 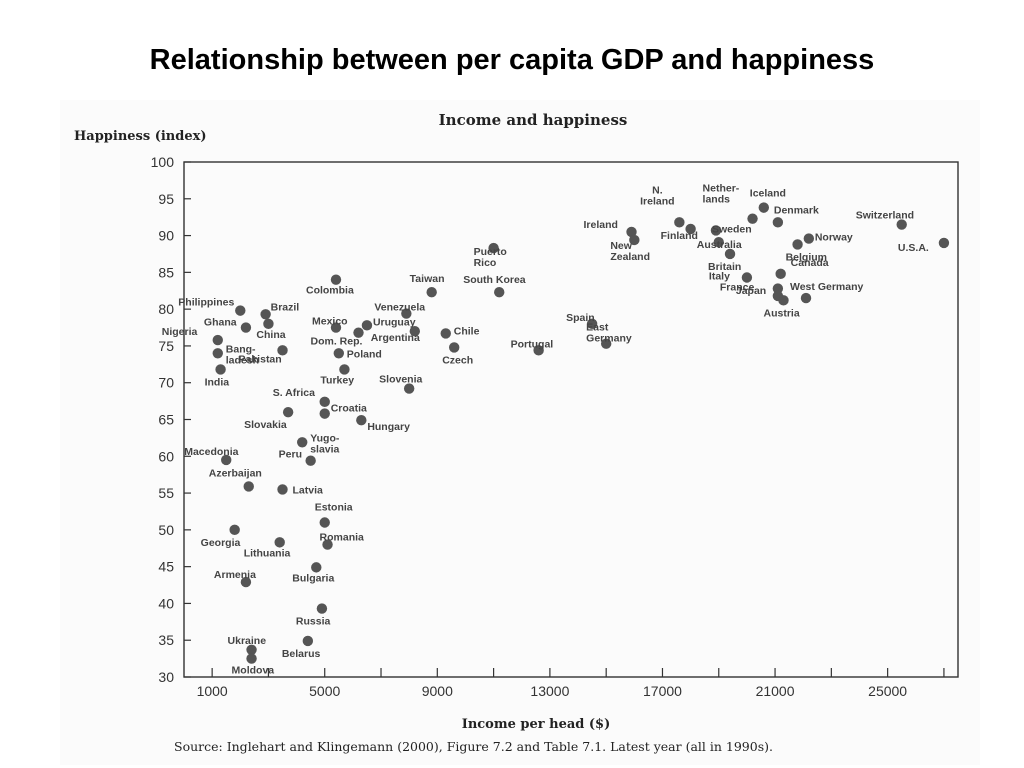 What do you see at coordinates (166, 456) in the screenshot?
I see `y-tick-label: 60` at bounding box center [166, 456].